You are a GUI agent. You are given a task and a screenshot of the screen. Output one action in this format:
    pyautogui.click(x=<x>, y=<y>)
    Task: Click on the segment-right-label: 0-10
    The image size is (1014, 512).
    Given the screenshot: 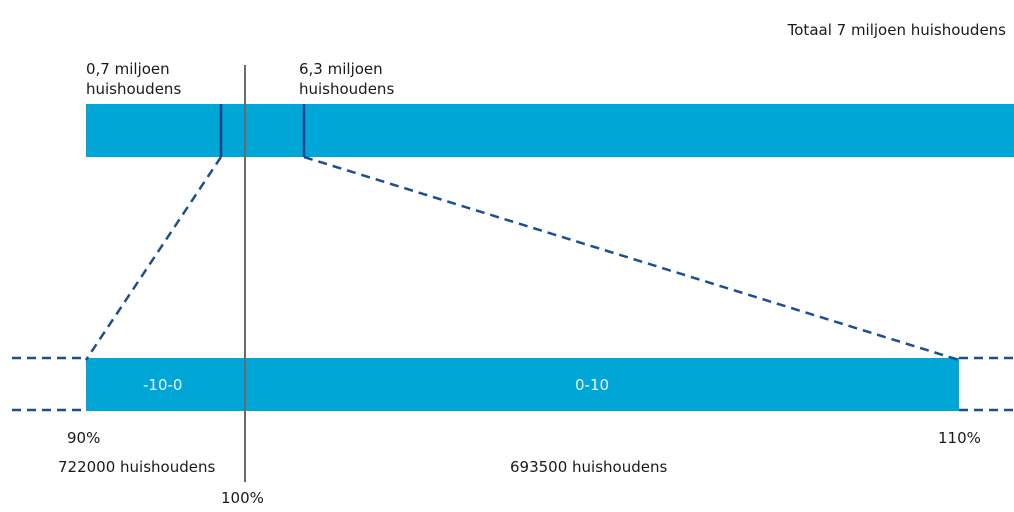 What is the action you would take?
    pyautogui.click(x=592, y=385)
    